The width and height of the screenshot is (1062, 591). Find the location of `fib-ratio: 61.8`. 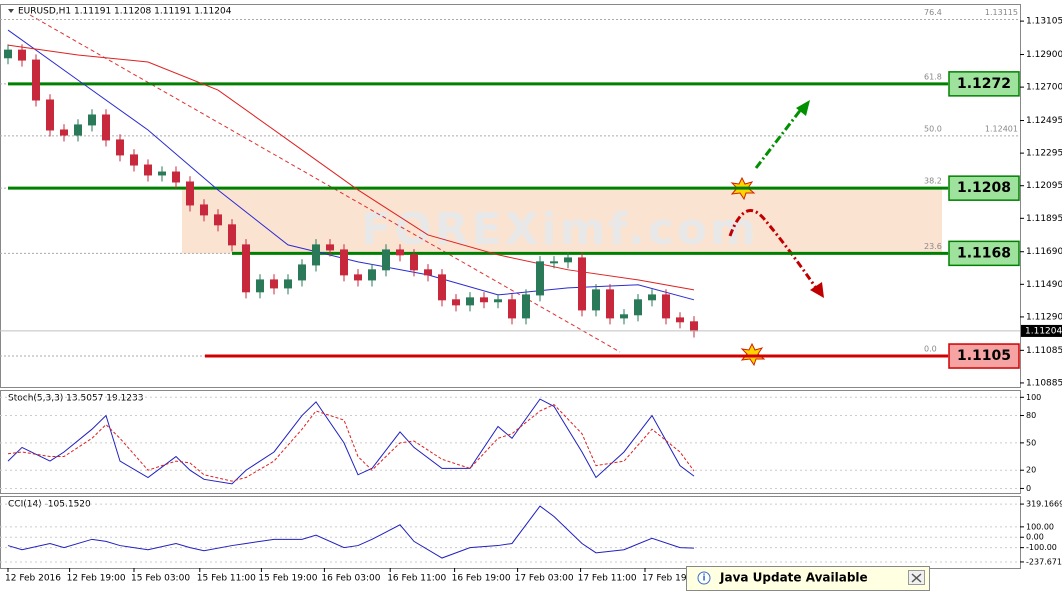

fib-ratio: 61.8 is located at coordinates (933, 76).